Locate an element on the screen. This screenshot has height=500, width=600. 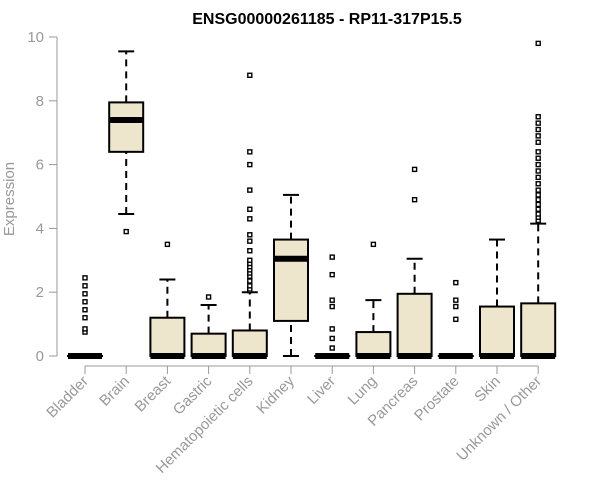
x-tick-label: Brain is located at coordinates (114, 391).